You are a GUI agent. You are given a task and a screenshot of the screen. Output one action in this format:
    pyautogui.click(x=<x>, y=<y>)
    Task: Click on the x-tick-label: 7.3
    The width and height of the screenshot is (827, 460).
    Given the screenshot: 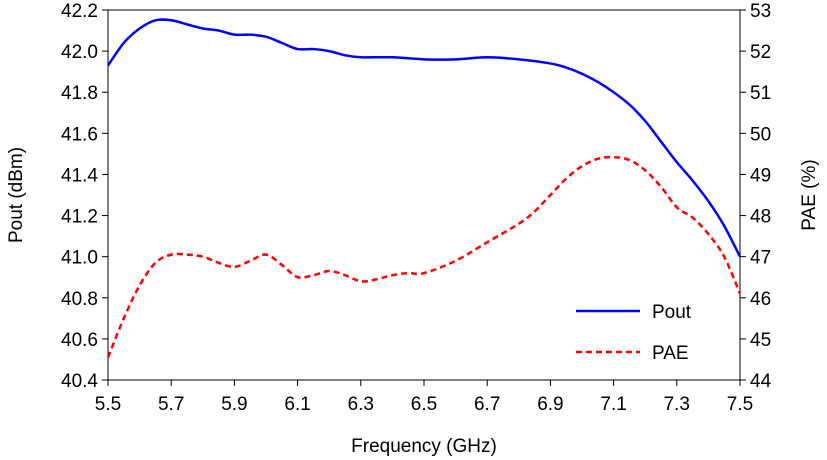 What is the action you would take?
    pyautogui.click(x=677, y=404)
    